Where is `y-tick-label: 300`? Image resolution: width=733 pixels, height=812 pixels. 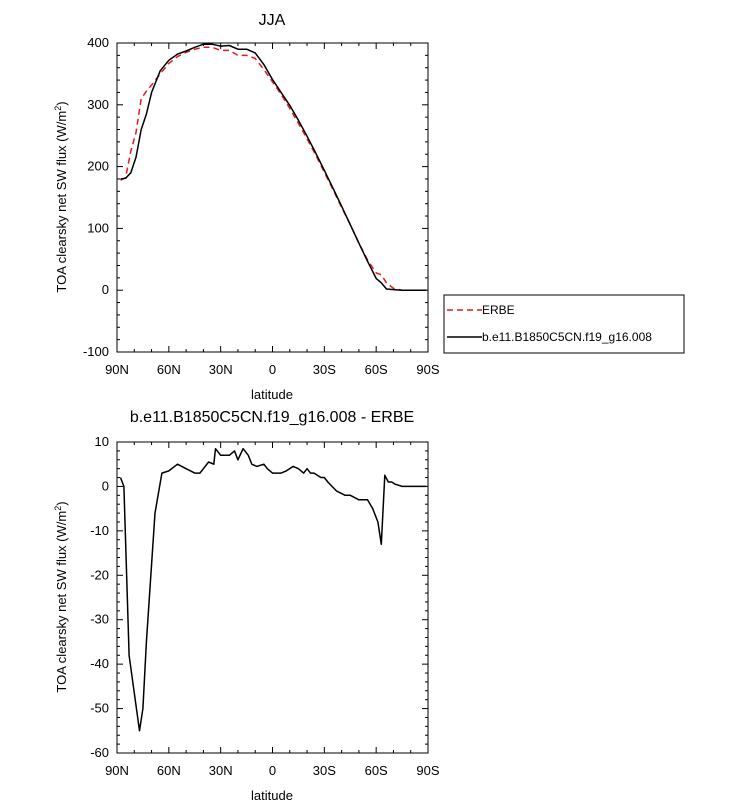 y-tick-label: 300 is located at coordinates (98, 104).